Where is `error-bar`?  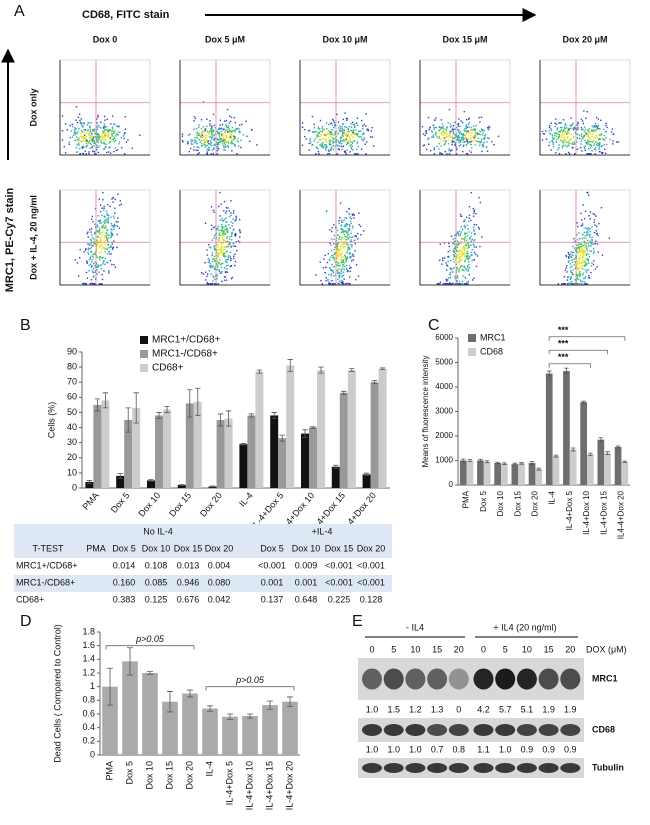 error-bar is located at coordinates (549, 373).